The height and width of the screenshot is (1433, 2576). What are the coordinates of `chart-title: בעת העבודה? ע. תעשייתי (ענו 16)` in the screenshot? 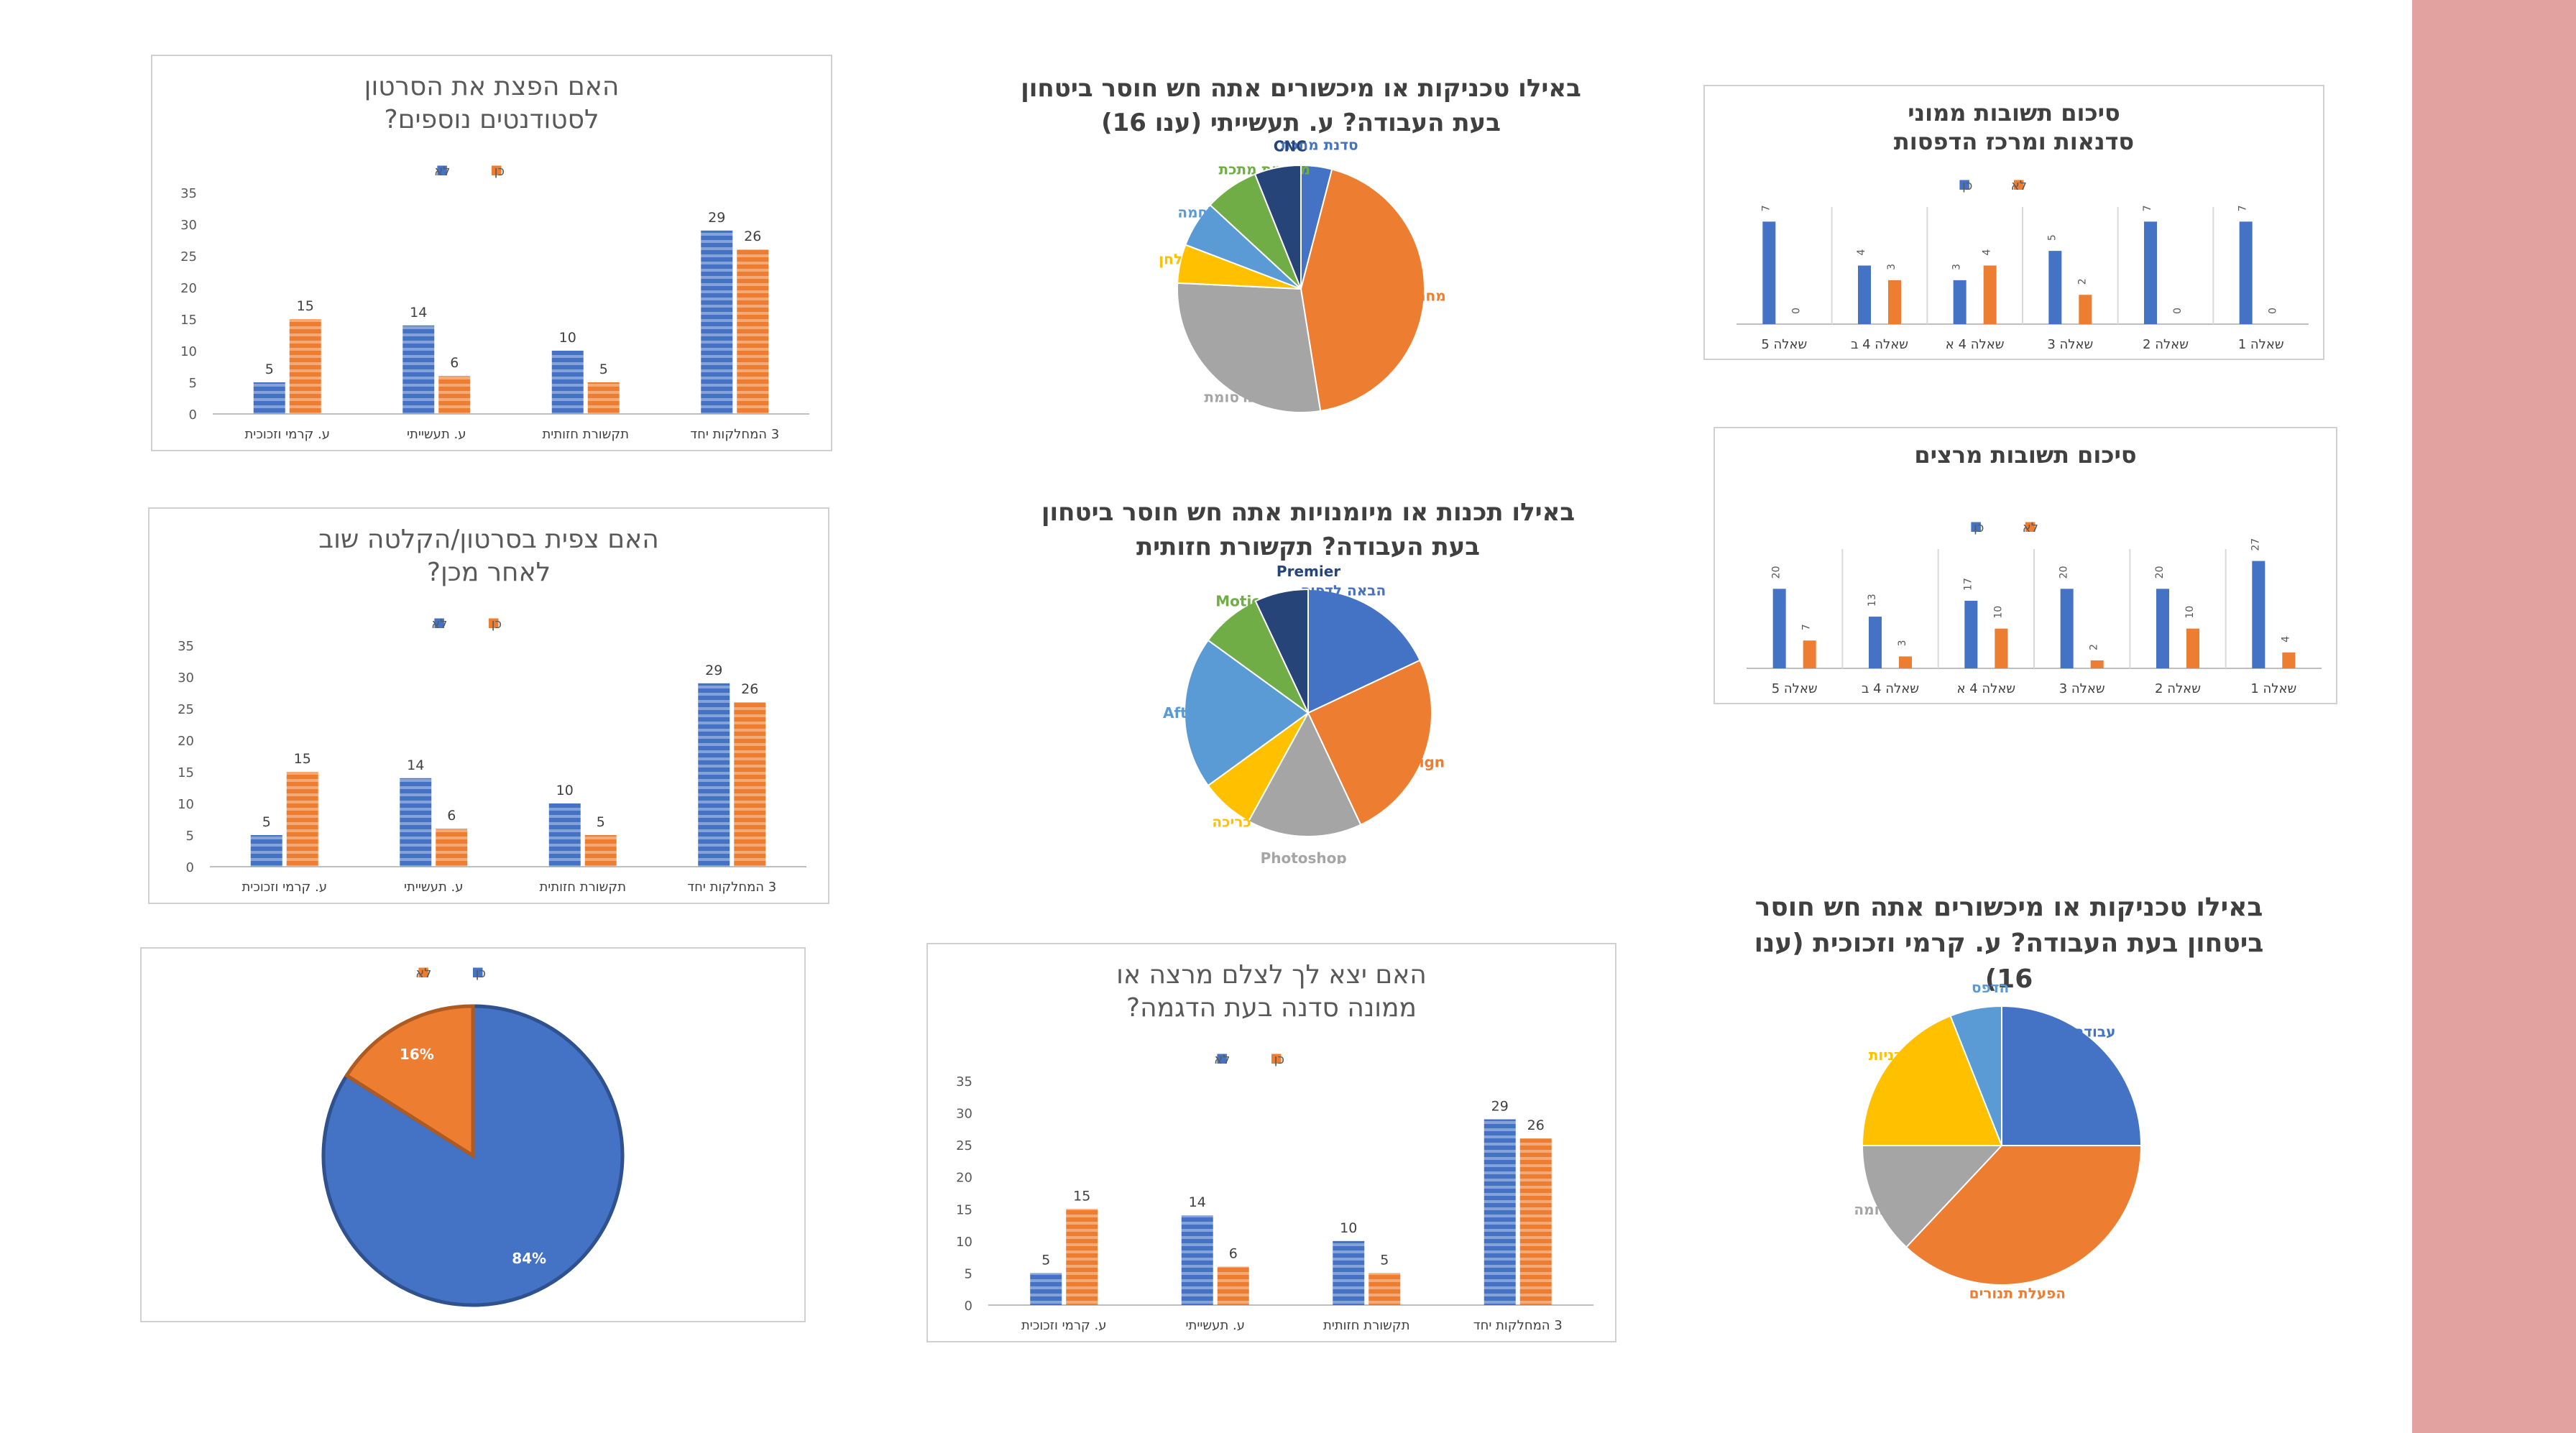 It's located at (1301, 123).